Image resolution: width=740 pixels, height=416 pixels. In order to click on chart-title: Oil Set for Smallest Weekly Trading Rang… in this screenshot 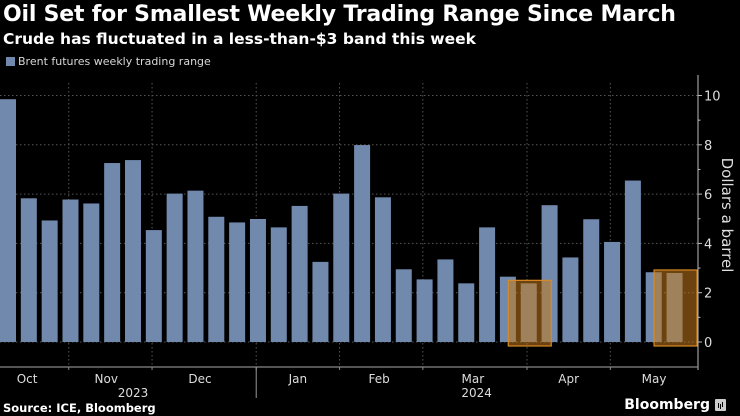, I will do `click(339, 14)`.